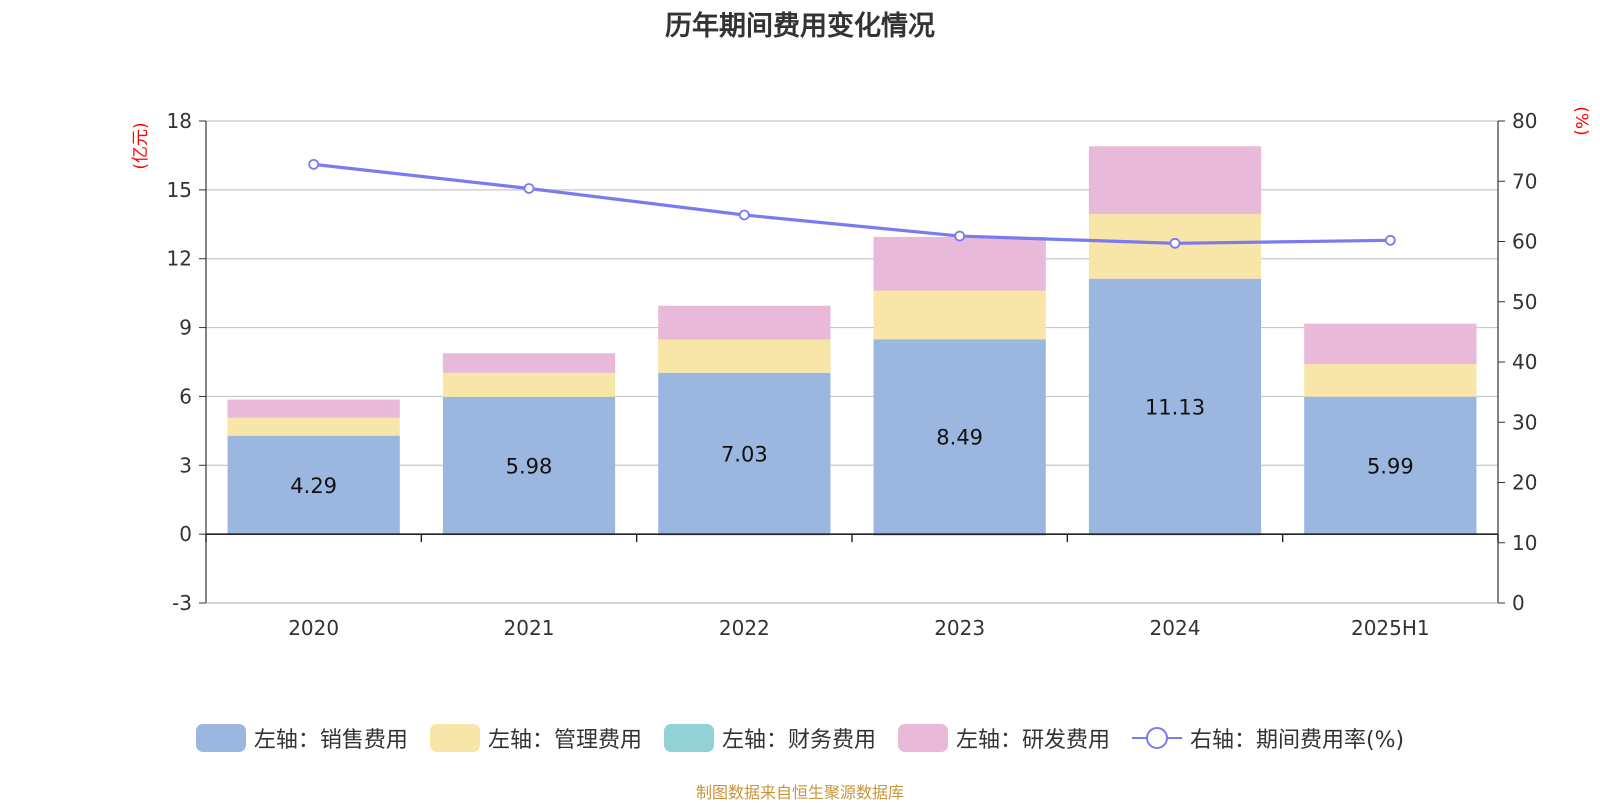  What do you see at coordinates (1156, 738) in the screenshot?
I see `legend-line-marker` at bounding box center [1156, 738].